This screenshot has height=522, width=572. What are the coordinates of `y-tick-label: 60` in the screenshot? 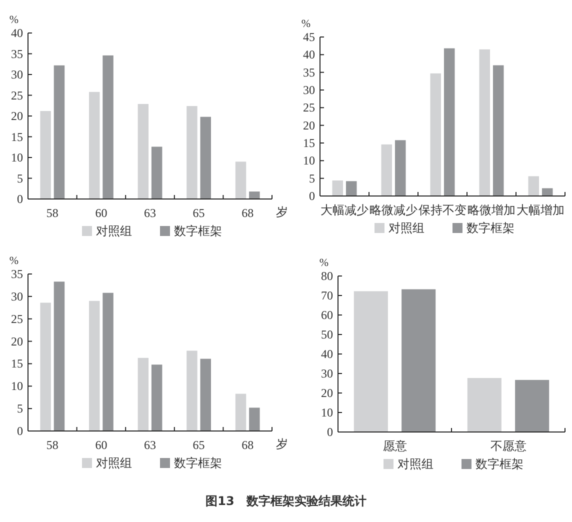 It's located at (327, 315).